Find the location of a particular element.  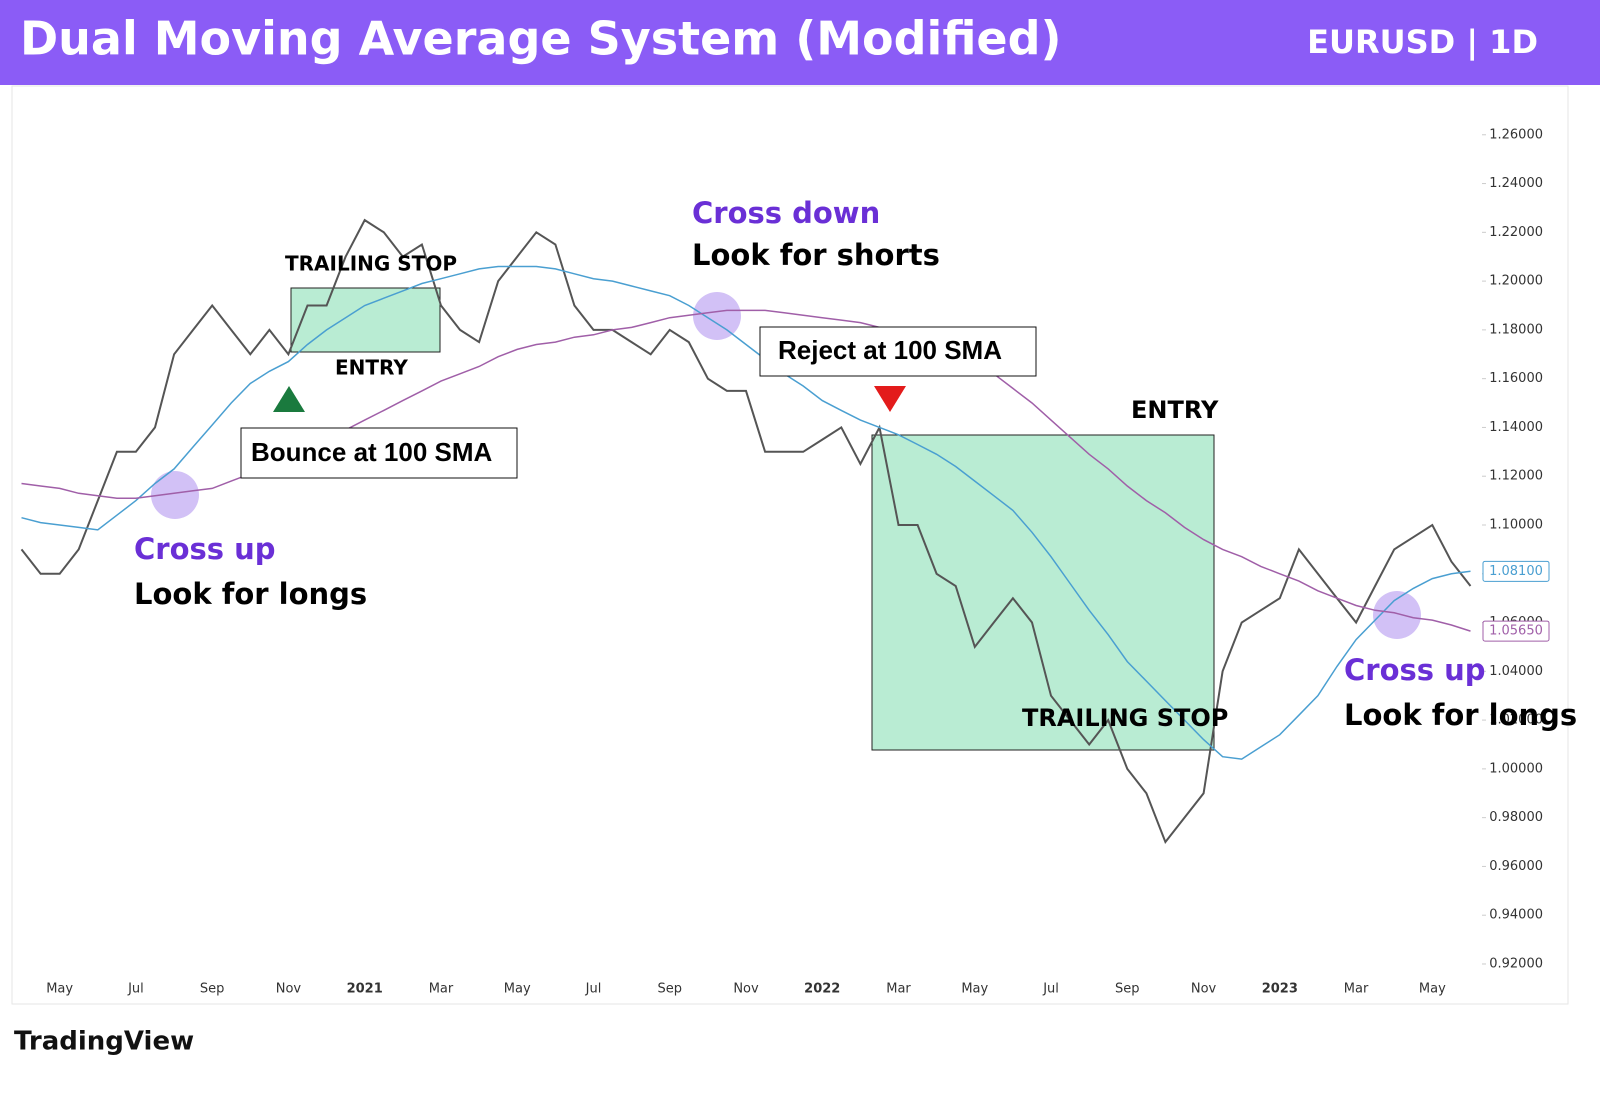

y-tick-label: 0.92000 is located at coordinates (1516, 963).